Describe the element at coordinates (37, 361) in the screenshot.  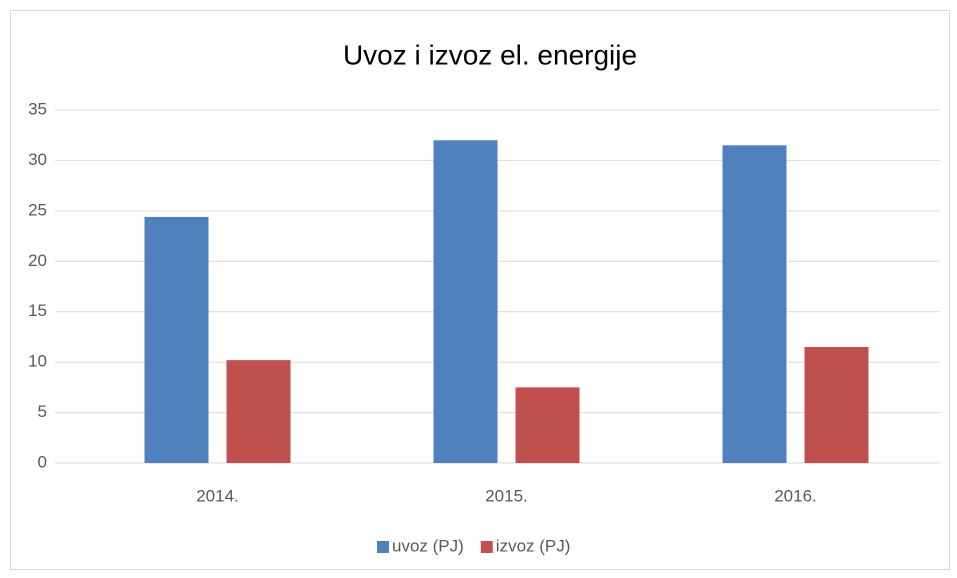
I see `y-tick-label: 10` at that location.